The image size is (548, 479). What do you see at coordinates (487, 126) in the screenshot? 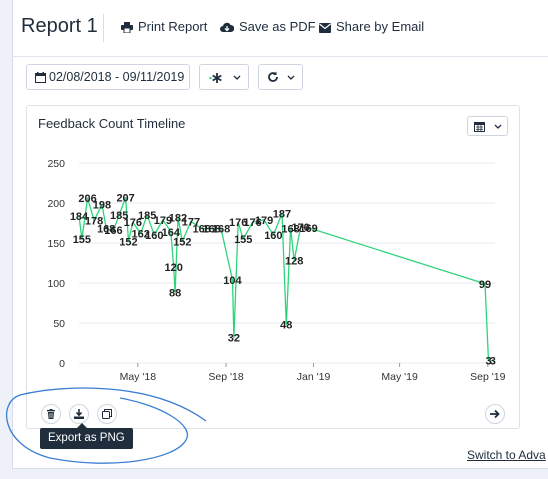
I see `chart-menu-button` at bounding box center [487, 126].